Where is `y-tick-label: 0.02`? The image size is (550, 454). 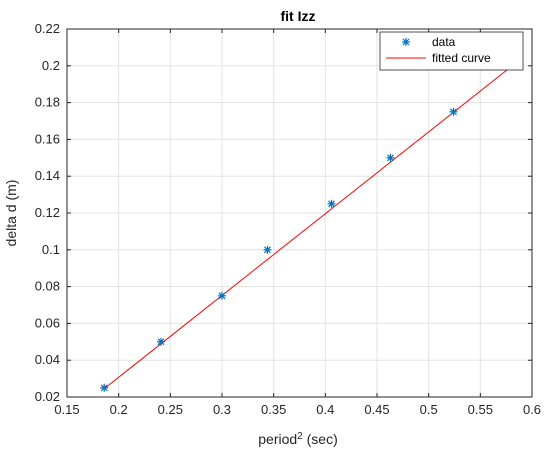
y-tick-label: 0.02 is located at coordinates (47, 396).